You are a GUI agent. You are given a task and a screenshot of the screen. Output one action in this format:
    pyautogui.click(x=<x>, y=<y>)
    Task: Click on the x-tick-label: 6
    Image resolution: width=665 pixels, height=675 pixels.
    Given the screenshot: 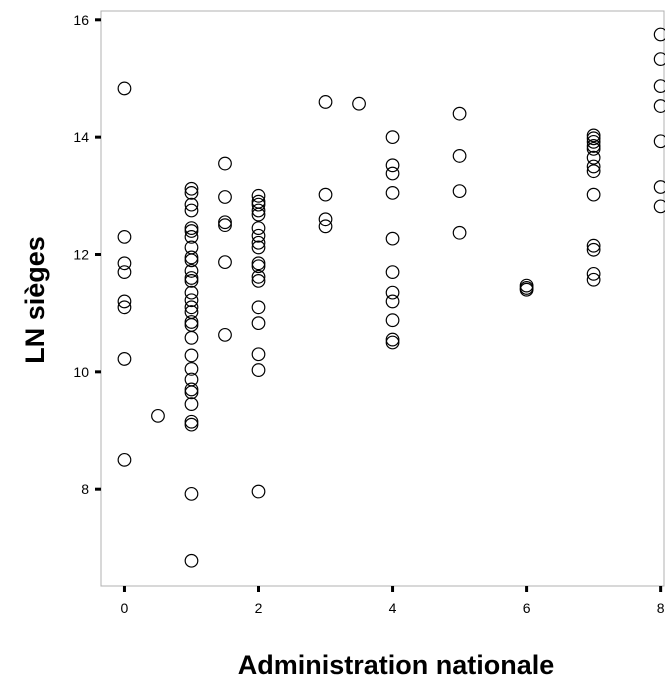 What is the action you would take?
    pyautogui.click(x=527, y=608)
    